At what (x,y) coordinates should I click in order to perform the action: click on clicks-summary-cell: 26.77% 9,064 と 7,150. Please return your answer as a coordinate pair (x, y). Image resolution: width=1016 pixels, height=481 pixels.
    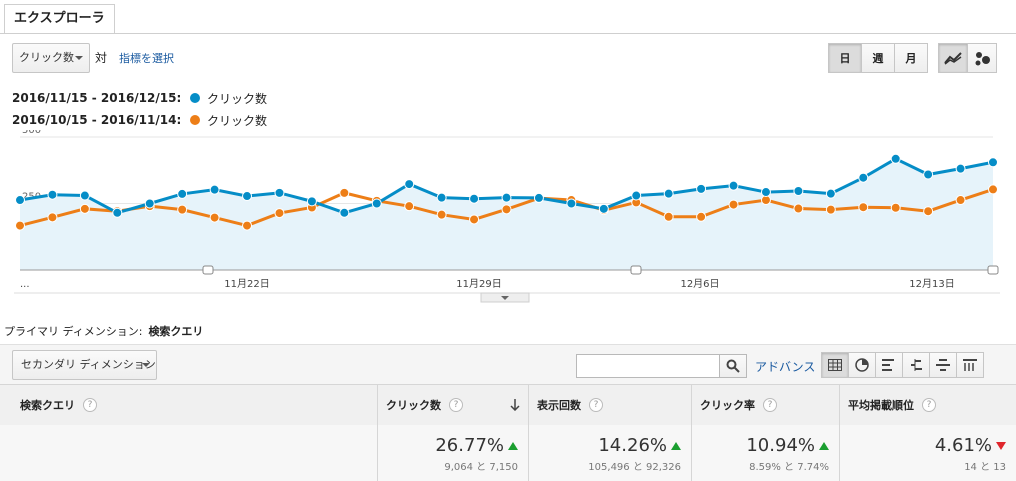
    Looking at the image, I should click on (452, 453).